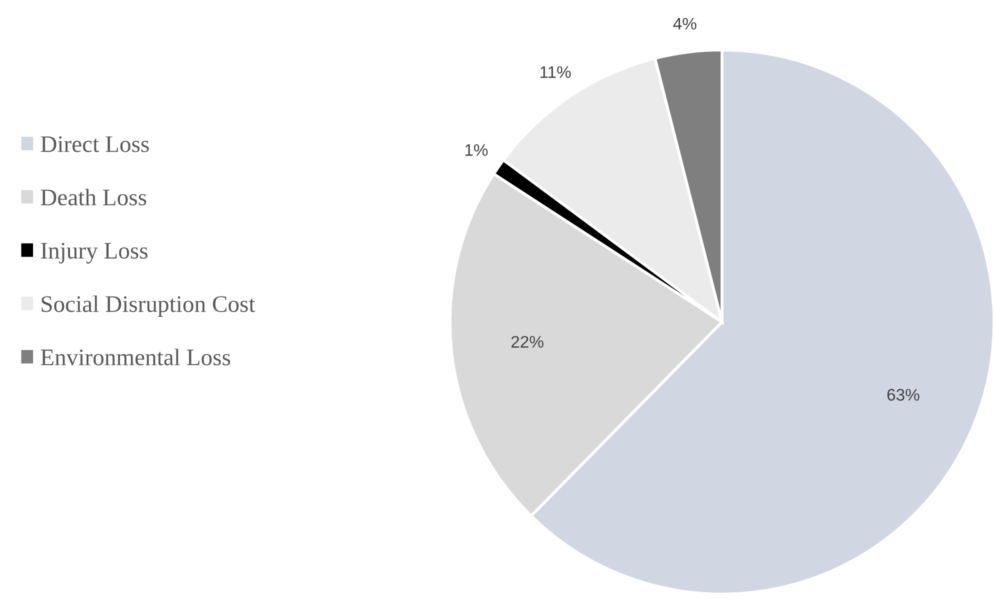  I want to click on legend-label: Direct Loss, so click(94, 144).